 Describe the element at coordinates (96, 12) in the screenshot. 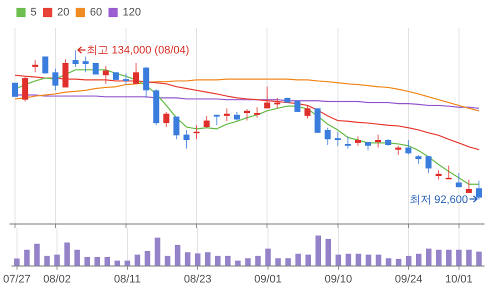

I see `legend-label: 60` at that location.